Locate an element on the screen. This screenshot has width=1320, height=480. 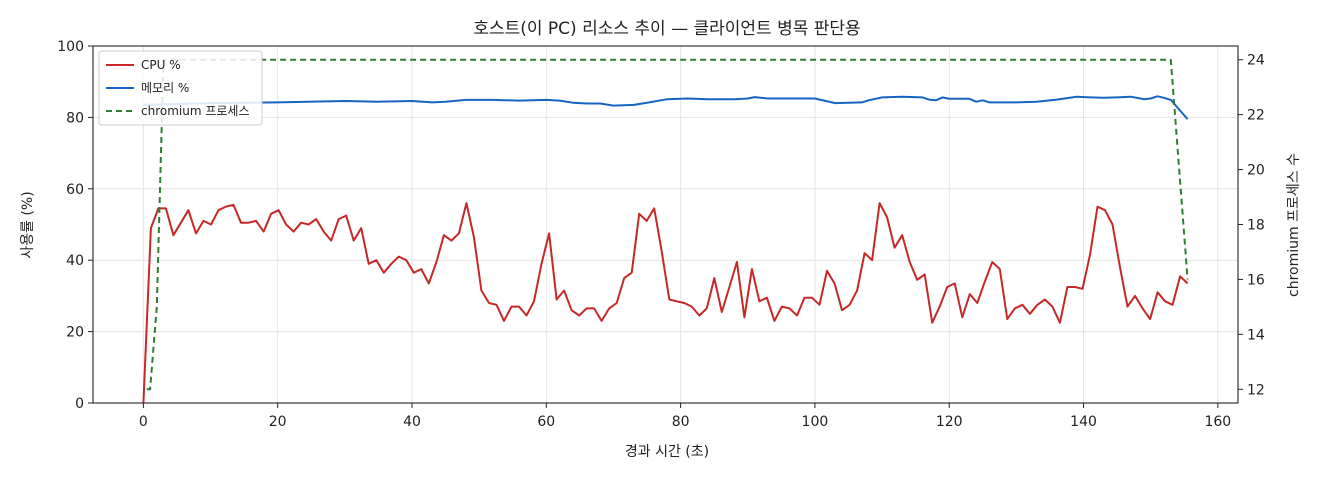
legend-box is located at coordinates (180, 88).